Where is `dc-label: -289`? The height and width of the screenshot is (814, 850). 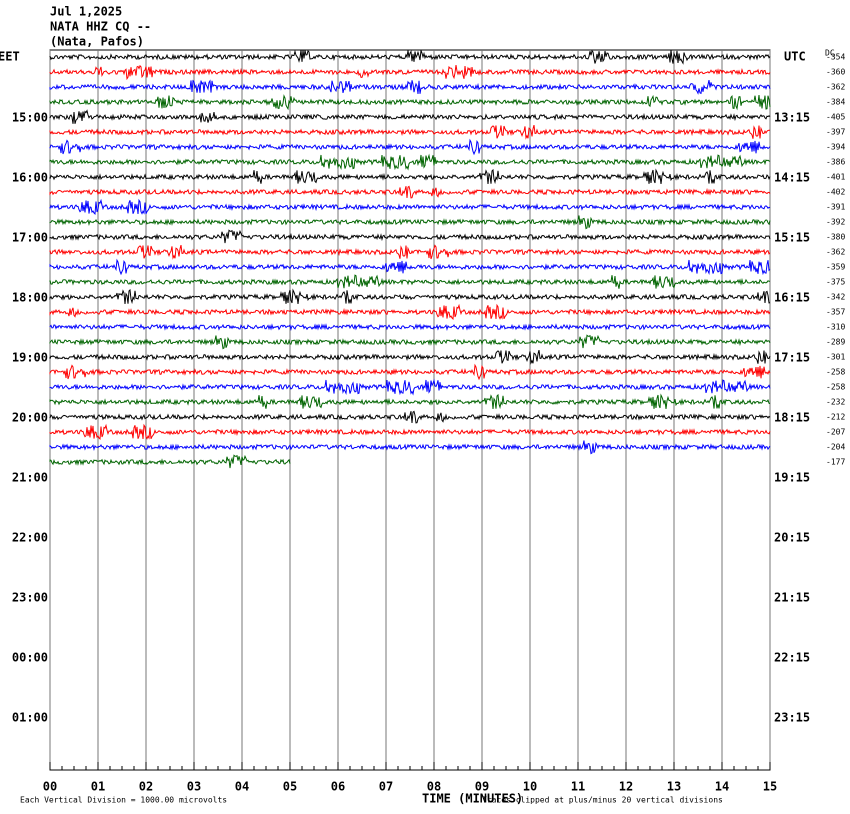 dc-label: -289 is located at coordinates (835, 342).